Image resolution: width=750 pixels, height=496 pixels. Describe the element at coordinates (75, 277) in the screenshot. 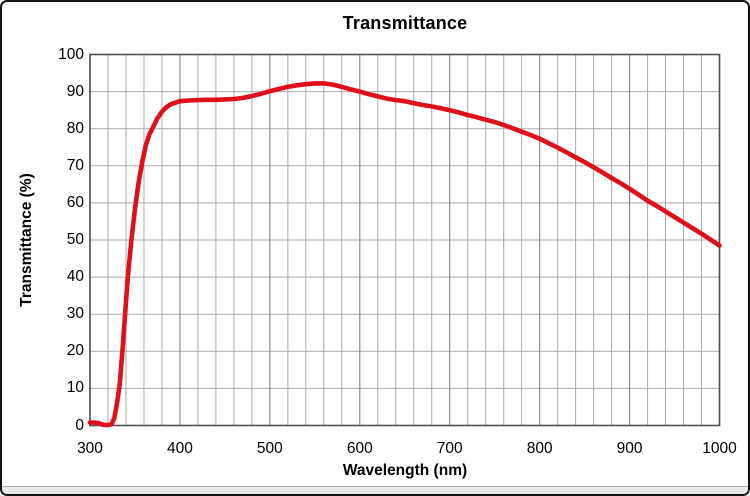

I see `y-tick-label: 40` at that location.